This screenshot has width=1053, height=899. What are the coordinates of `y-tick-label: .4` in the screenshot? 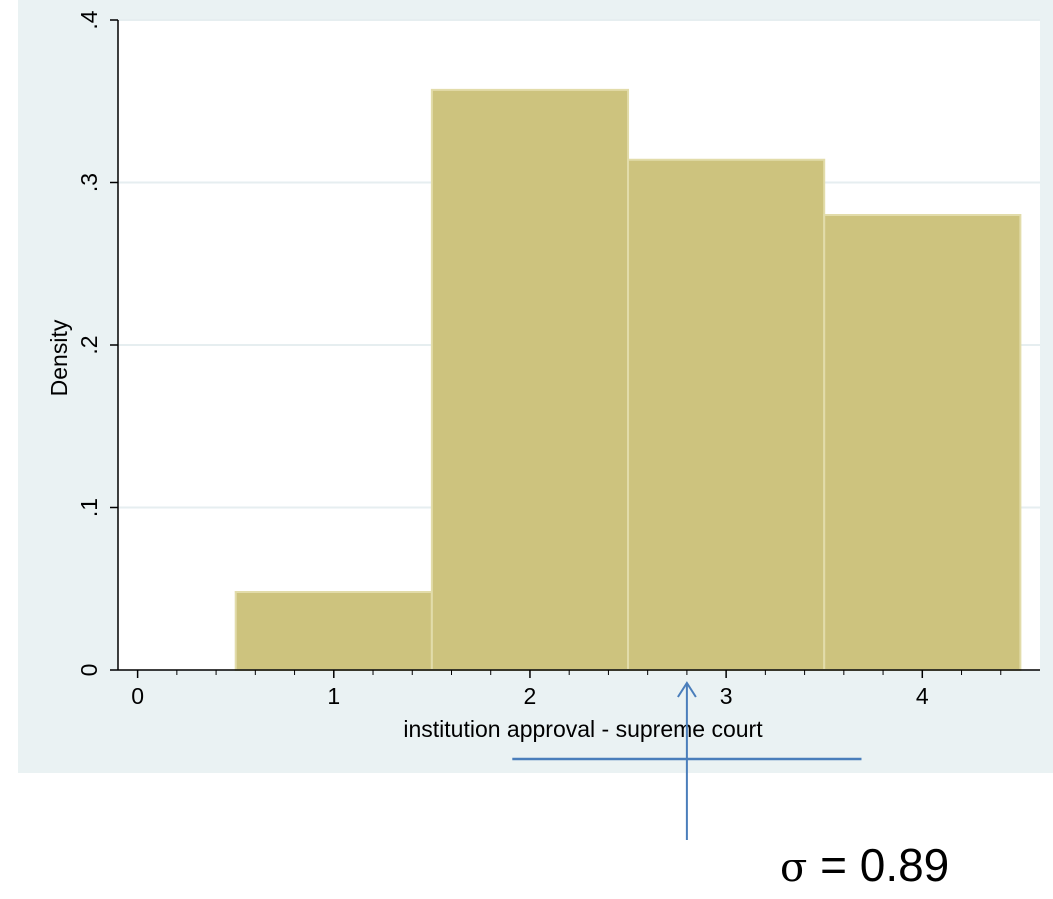 It's located at (89, 19).